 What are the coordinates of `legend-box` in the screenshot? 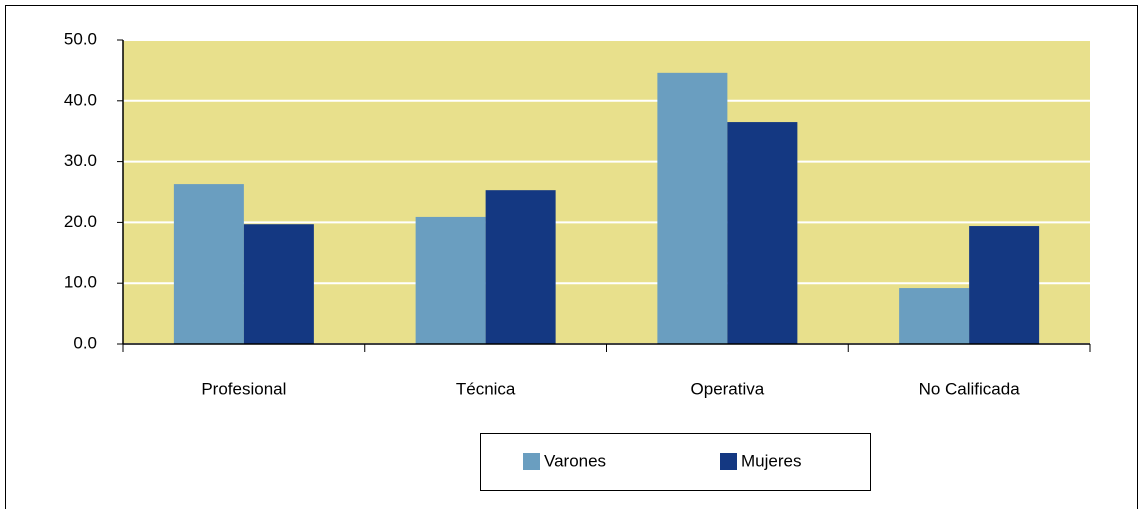 It's located at (675, 462).